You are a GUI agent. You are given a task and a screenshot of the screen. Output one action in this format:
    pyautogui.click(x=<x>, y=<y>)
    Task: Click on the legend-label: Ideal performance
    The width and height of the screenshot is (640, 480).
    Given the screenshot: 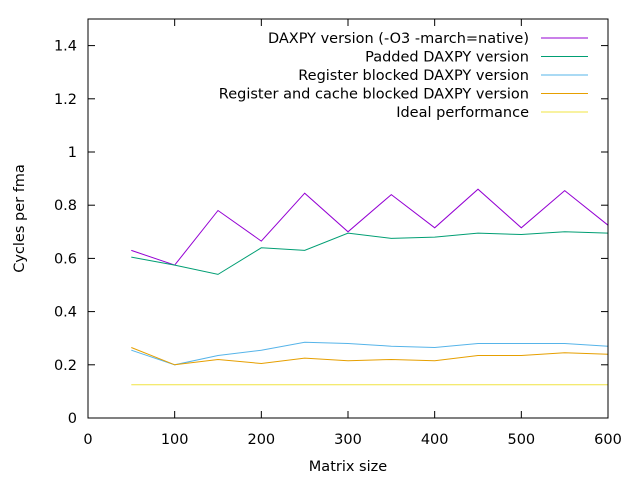 What is the action you would take?
    pyautogui.click(x=462, y=113)
    